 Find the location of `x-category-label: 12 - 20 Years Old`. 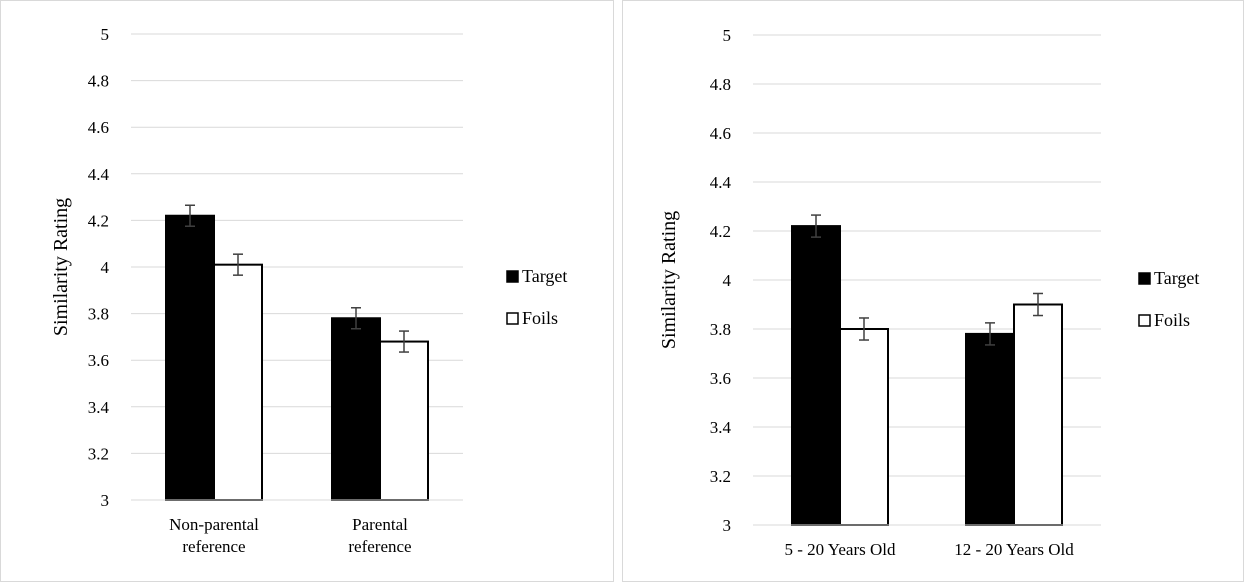

x-category-label: 12 - 20 Years Old is located at coordinates (1014, 549).